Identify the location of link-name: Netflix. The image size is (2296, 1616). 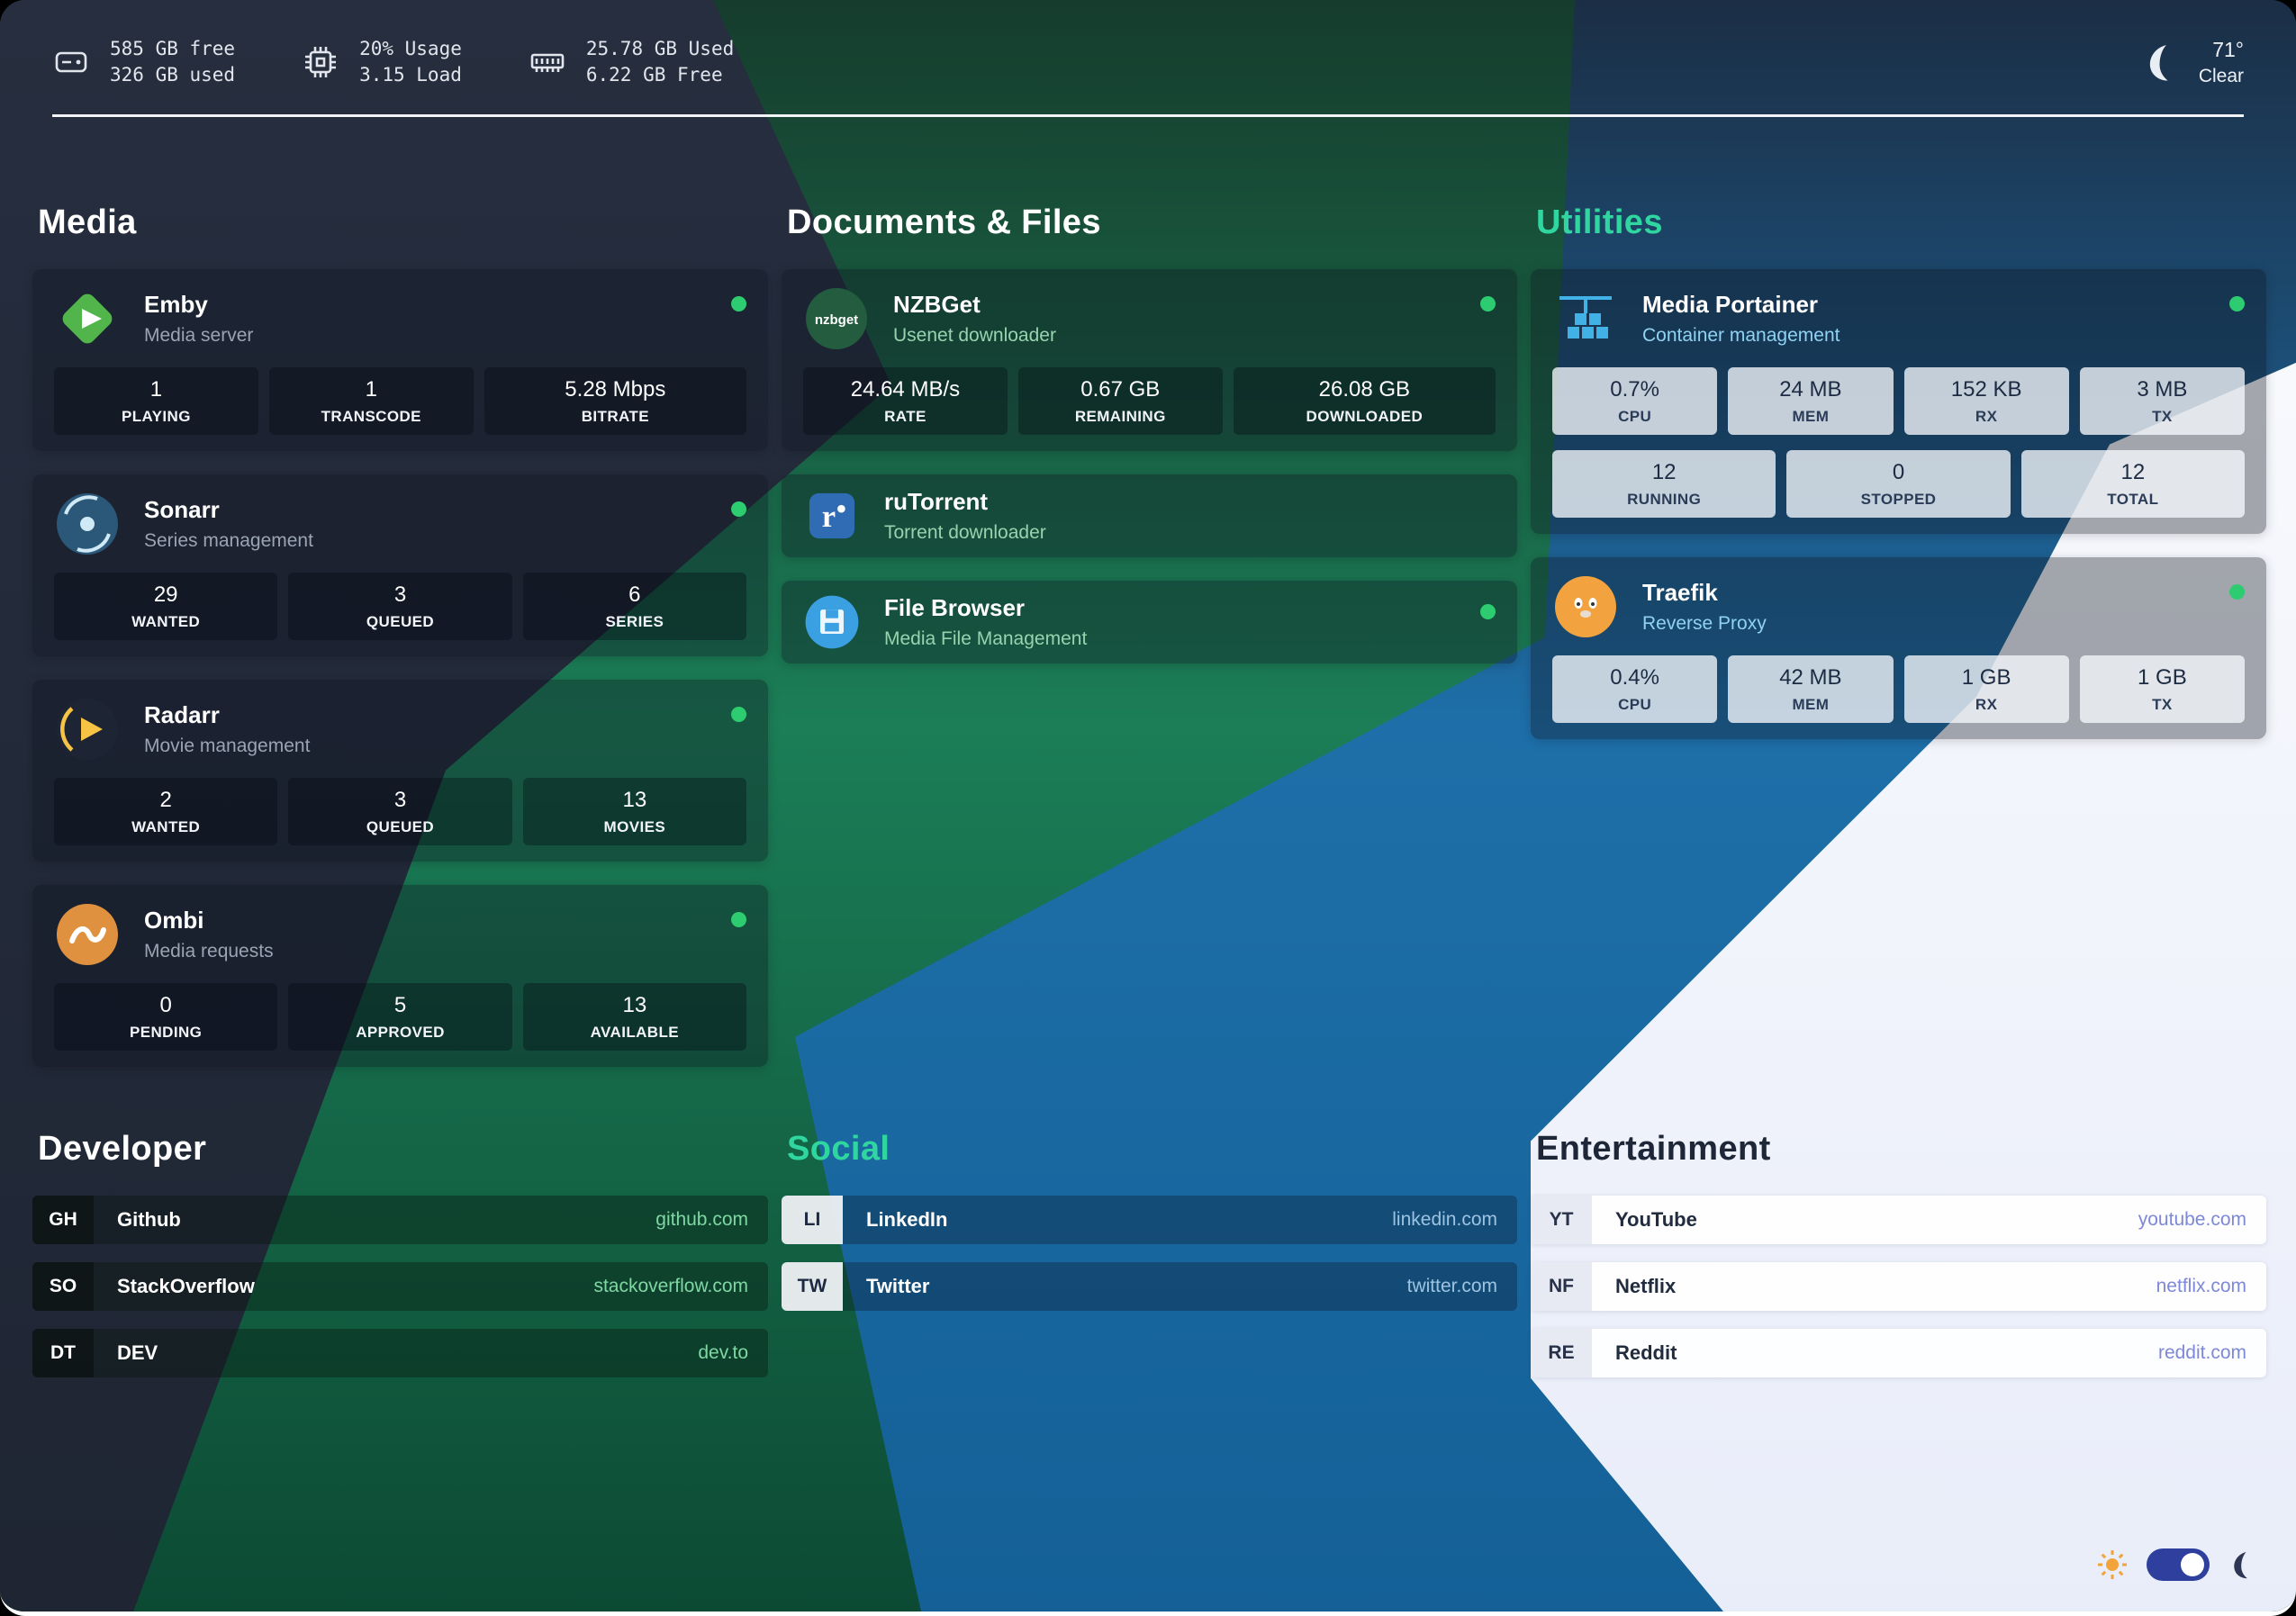
(1646, 1285).